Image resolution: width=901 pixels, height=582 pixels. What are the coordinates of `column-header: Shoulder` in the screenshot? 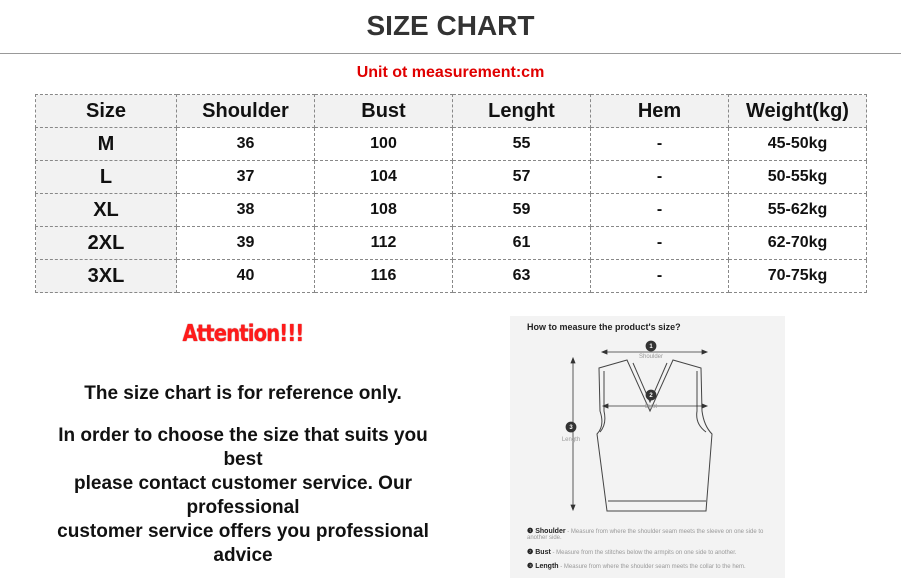 It's located at (245, 111).